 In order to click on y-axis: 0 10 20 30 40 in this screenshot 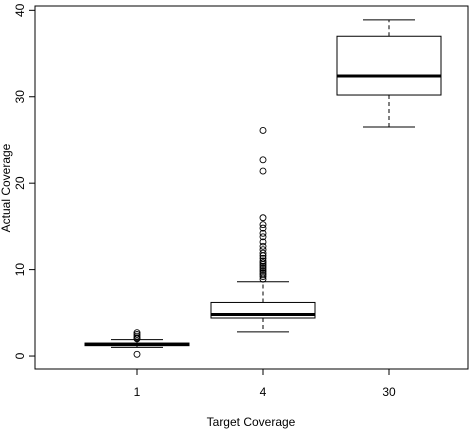, I will do `click(24, 181)`.